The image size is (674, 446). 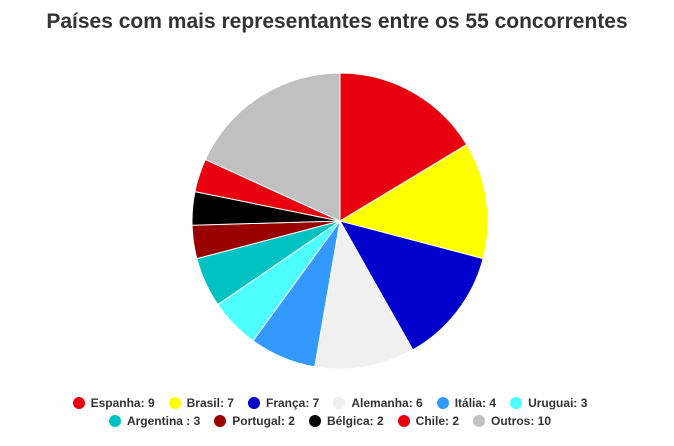 I want to click on legend-item-brasil: Brasil: 7, so click(x=201, y=403).